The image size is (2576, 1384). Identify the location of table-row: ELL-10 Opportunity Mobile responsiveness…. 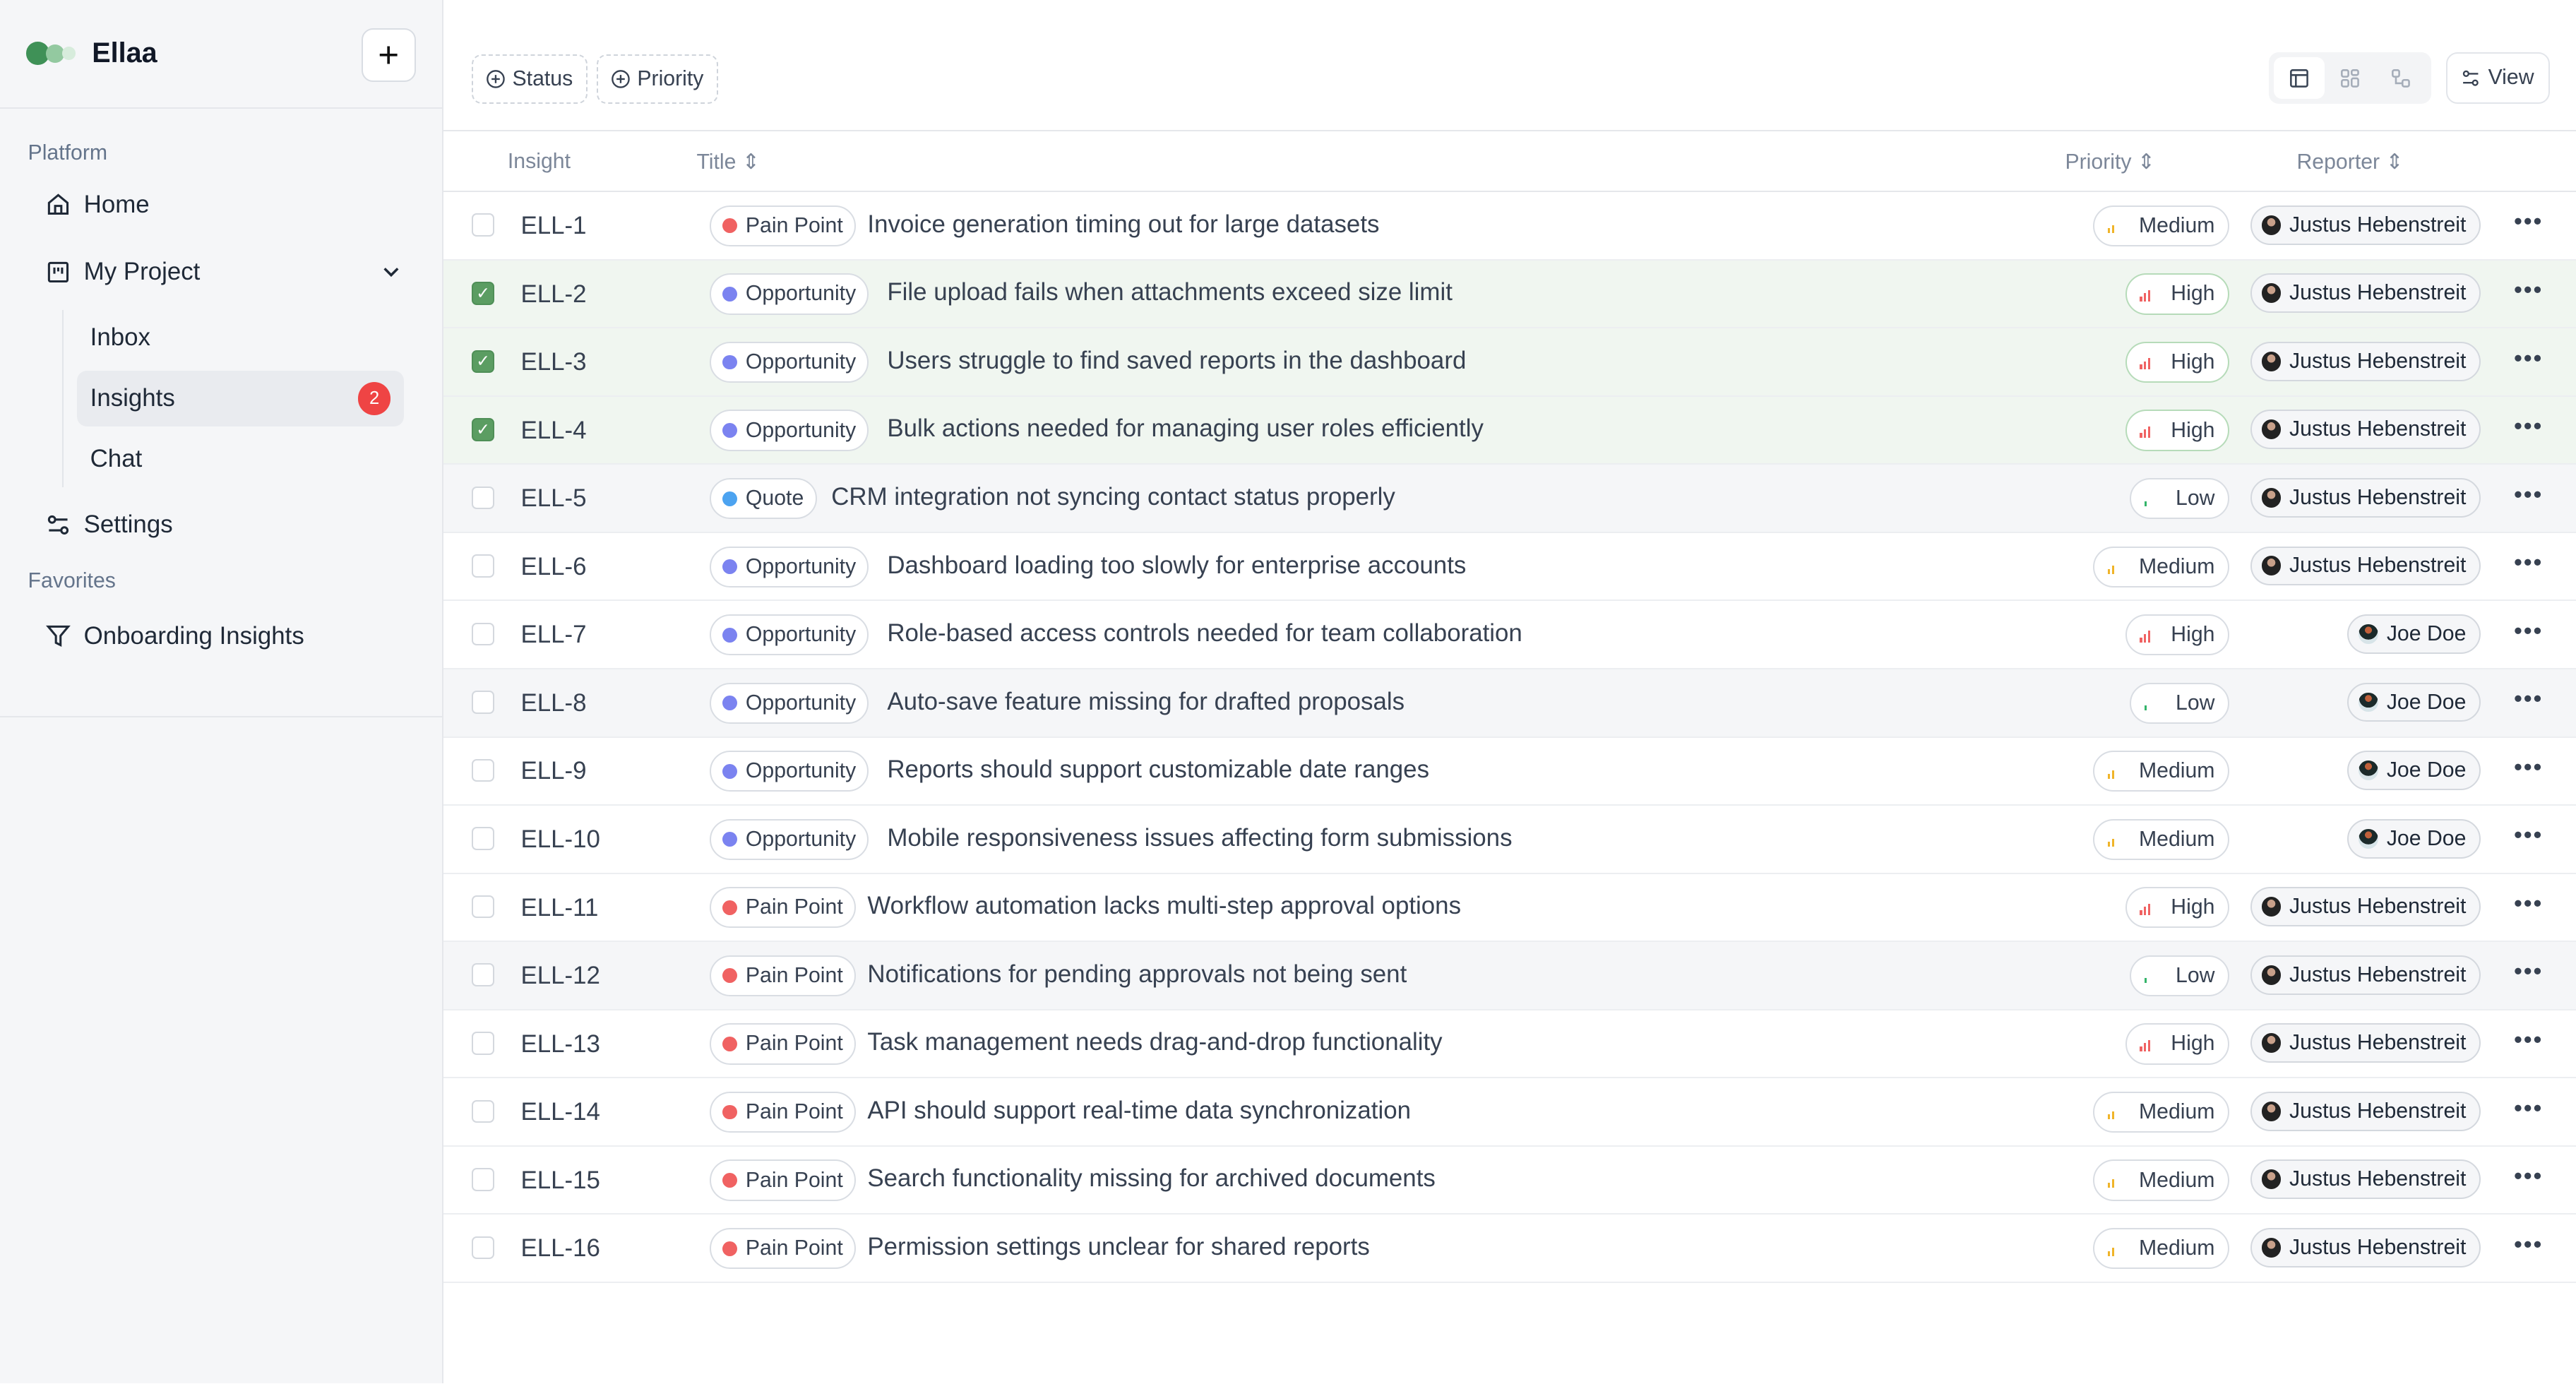
(1509, 840).